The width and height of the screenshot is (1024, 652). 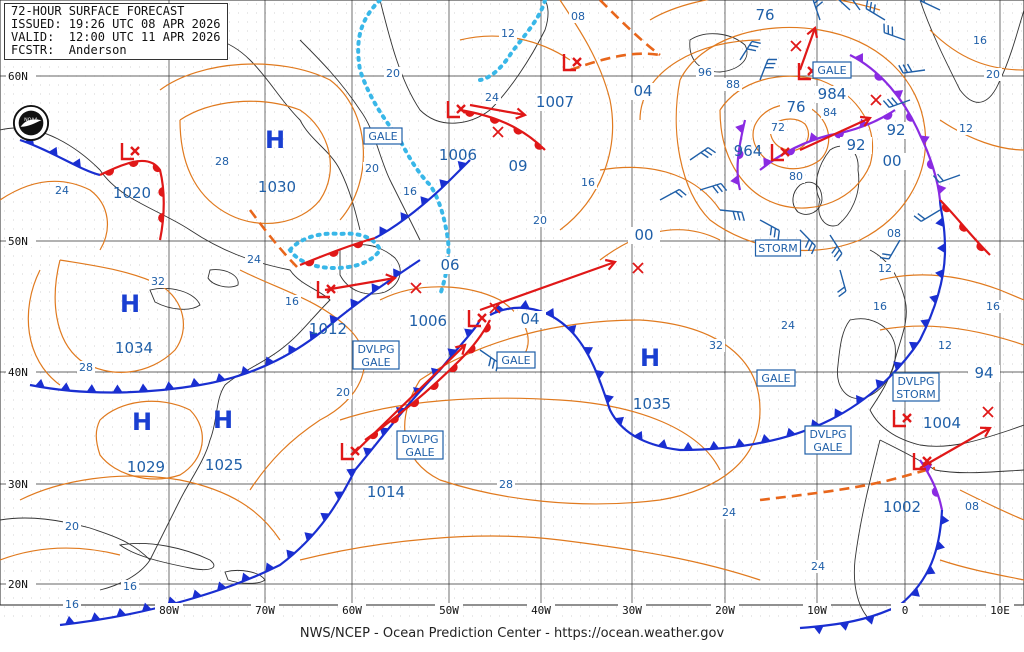 I want to click on low-center-pressure: 1002, so click(x=902, y=507).